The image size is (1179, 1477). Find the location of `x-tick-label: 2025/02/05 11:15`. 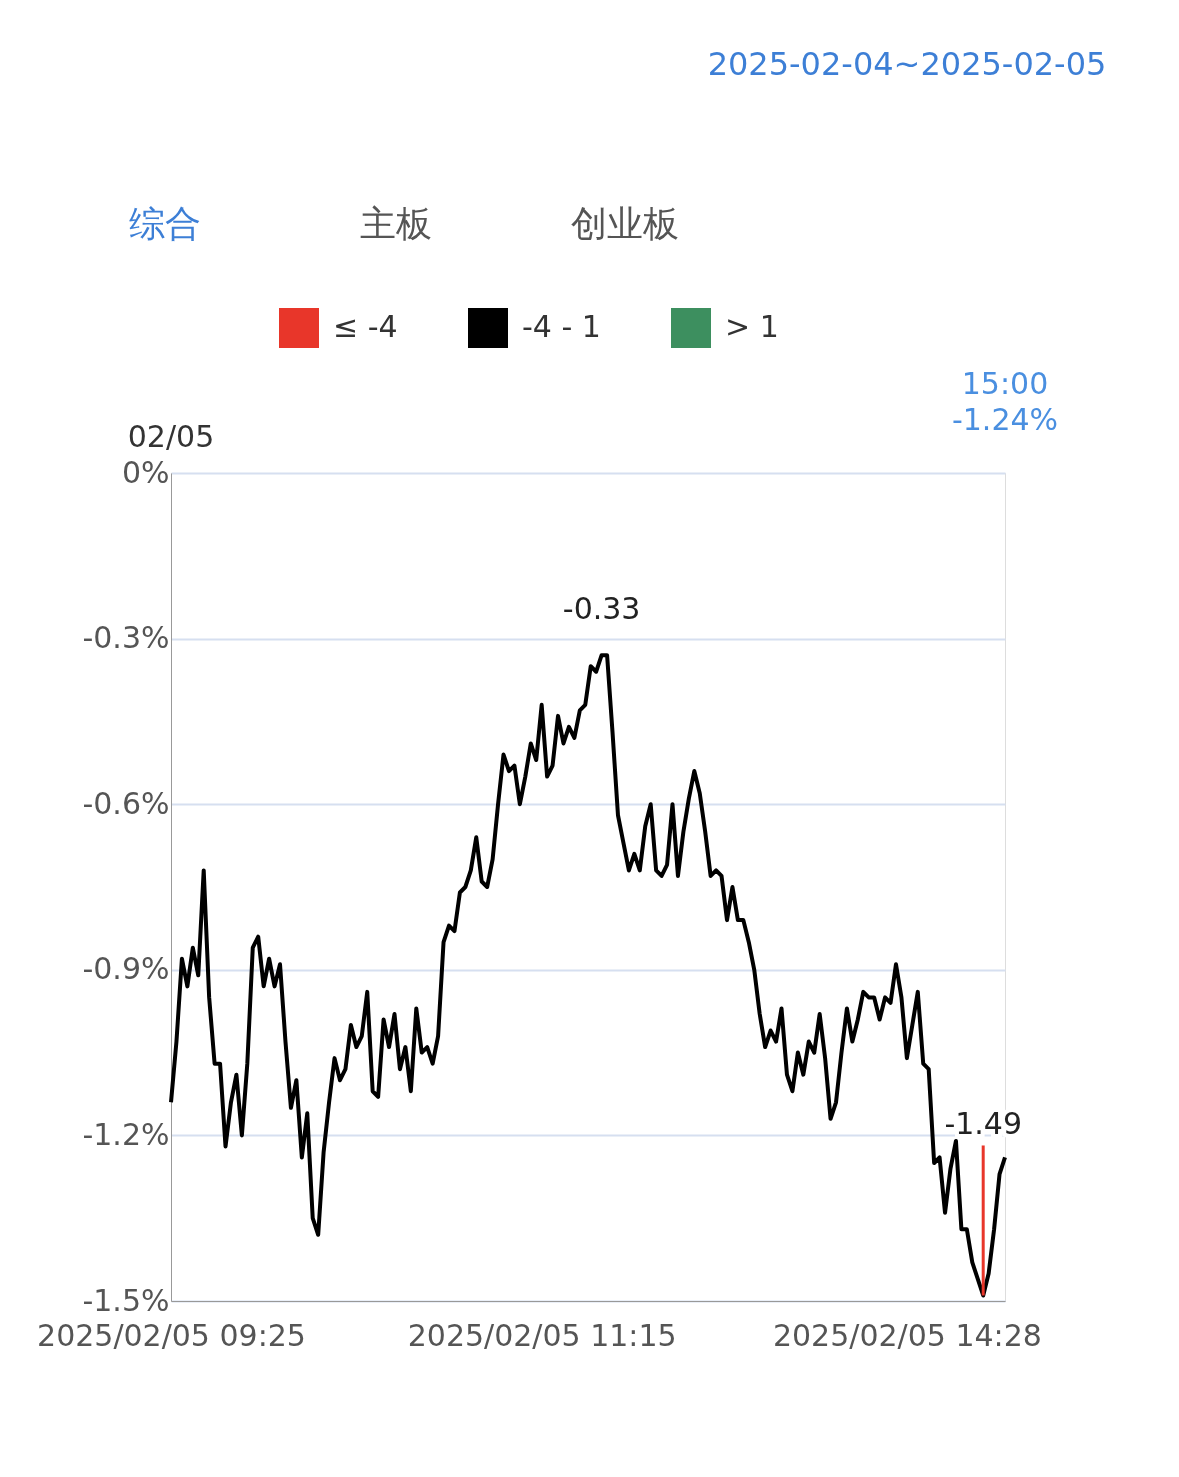

x-tick-label: 2025/02/05 11:15 is located at coordinates (542, 1335).